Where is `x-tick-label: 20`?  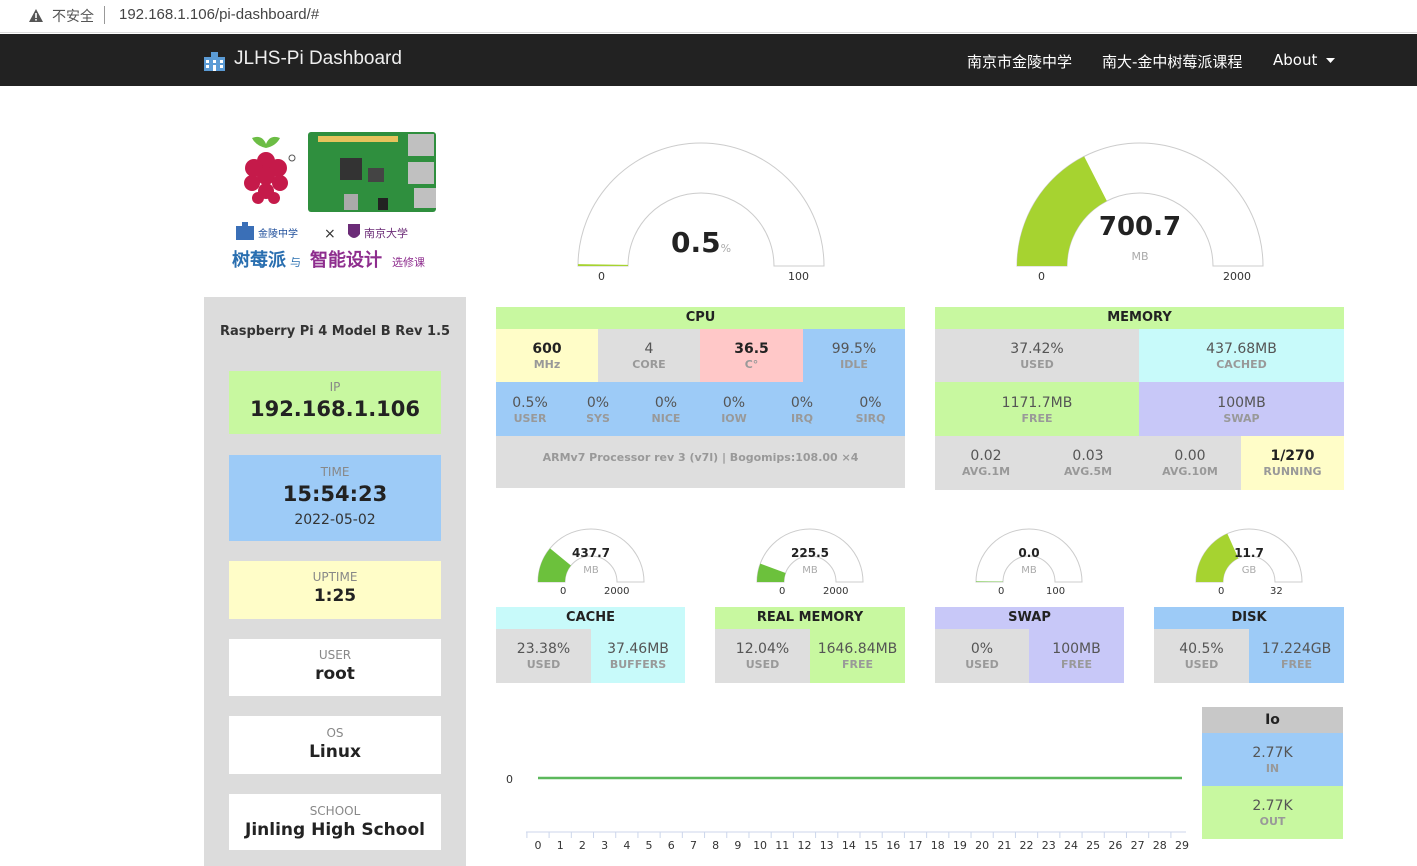 x-tick-label: 20 is located at coordinates (982, 845).